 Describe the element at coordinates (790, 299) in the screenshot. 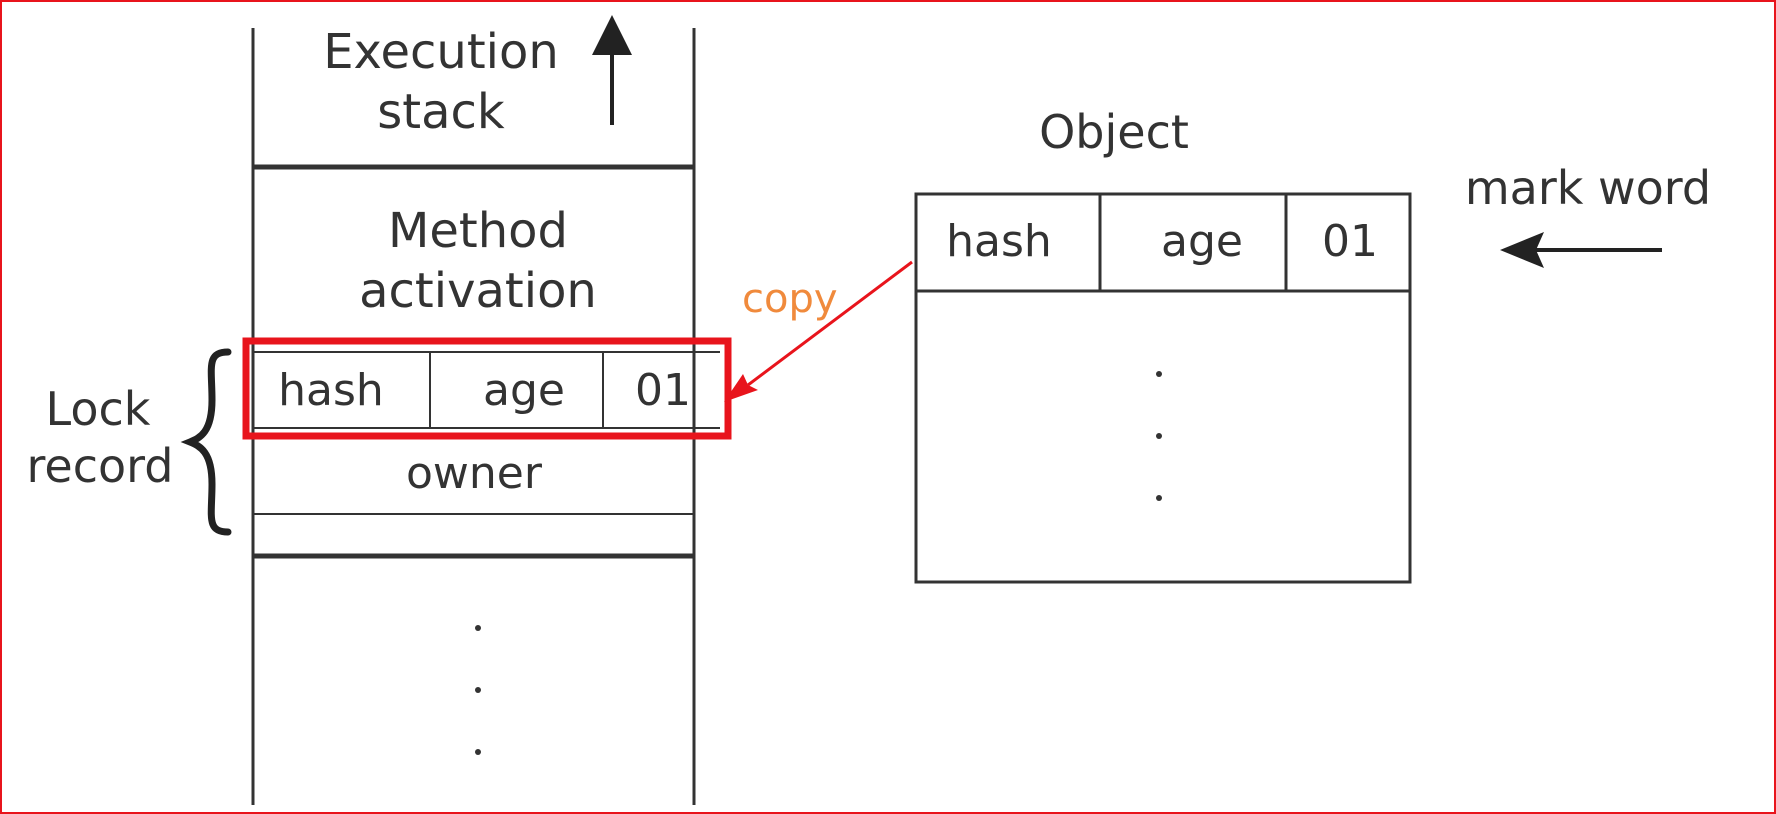

I see `copy-label: copy` at that location.